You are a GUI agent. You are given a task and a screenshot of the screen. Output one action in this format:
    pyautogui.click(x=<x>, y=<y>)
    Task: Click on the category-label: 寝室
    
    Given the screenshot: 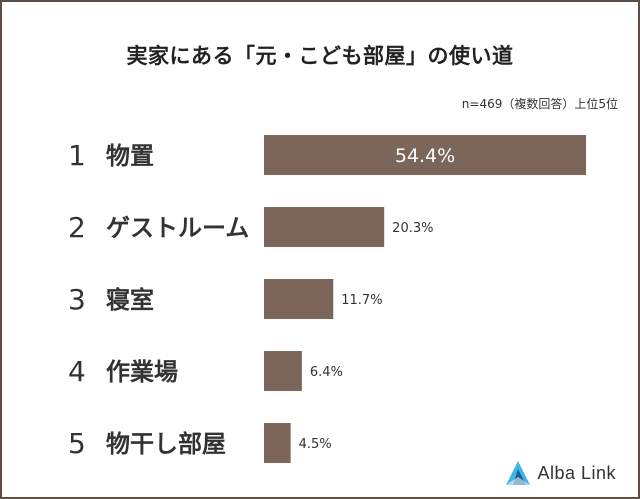 What is the action you would take?
    pyautogui.click(x=130, y=300)
    